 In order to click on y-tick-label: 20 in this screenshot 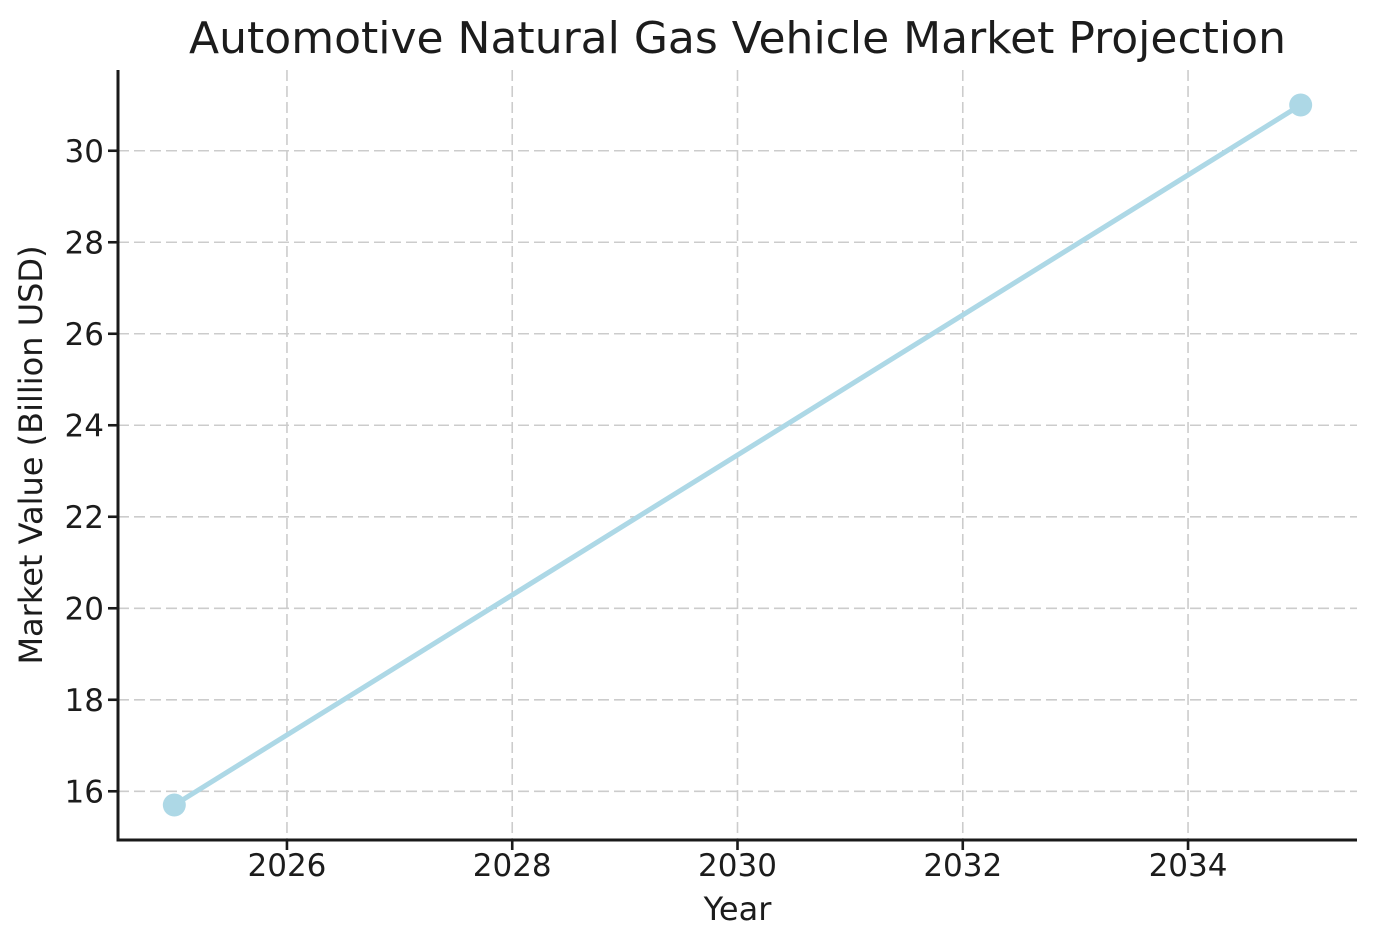, I will do `click(84, 609)`.